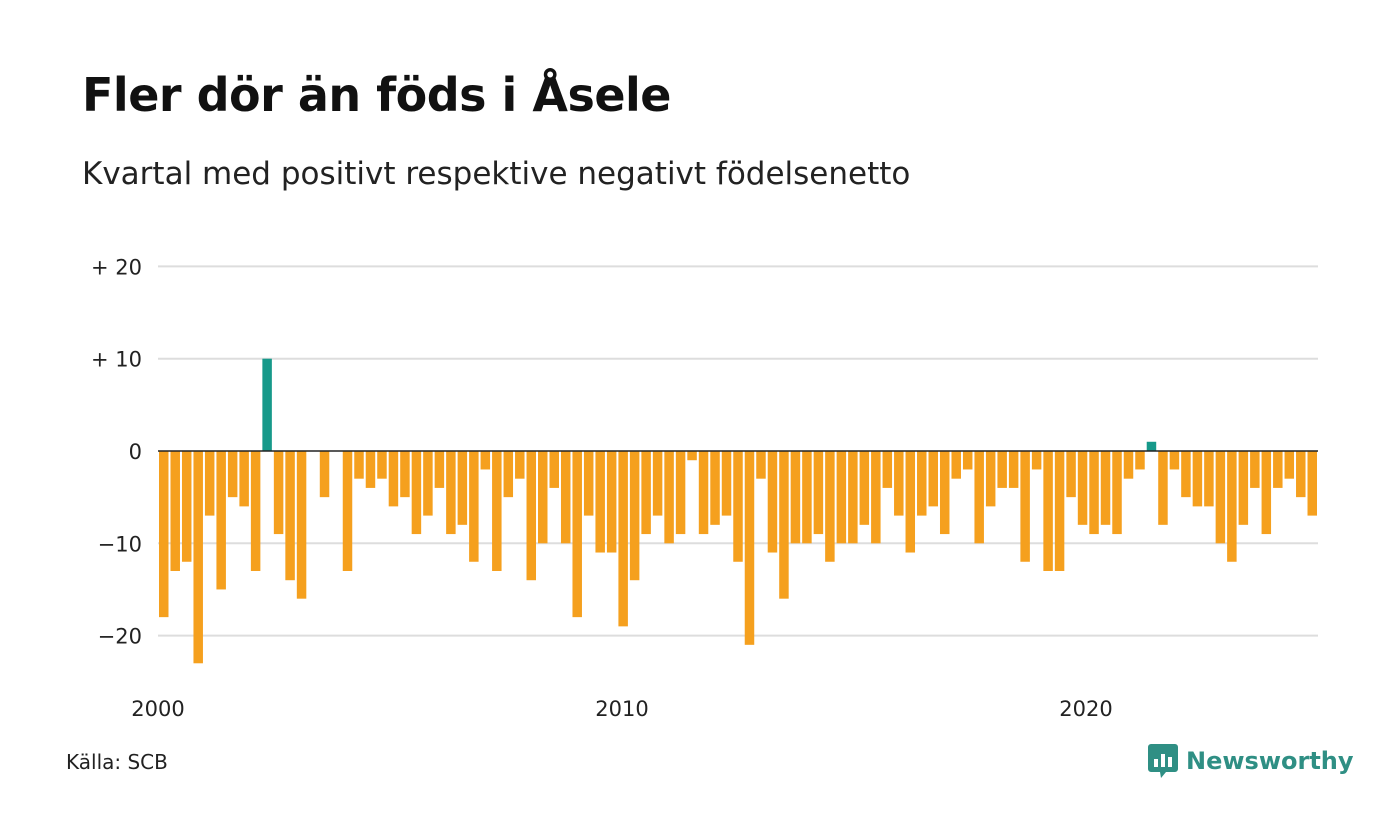 This screenshot has width=1400, height=840. What do you see at coordinates (120, 544) in the screenshot?
I see `y-tick-label: −10` at bounding box center [120, 544].